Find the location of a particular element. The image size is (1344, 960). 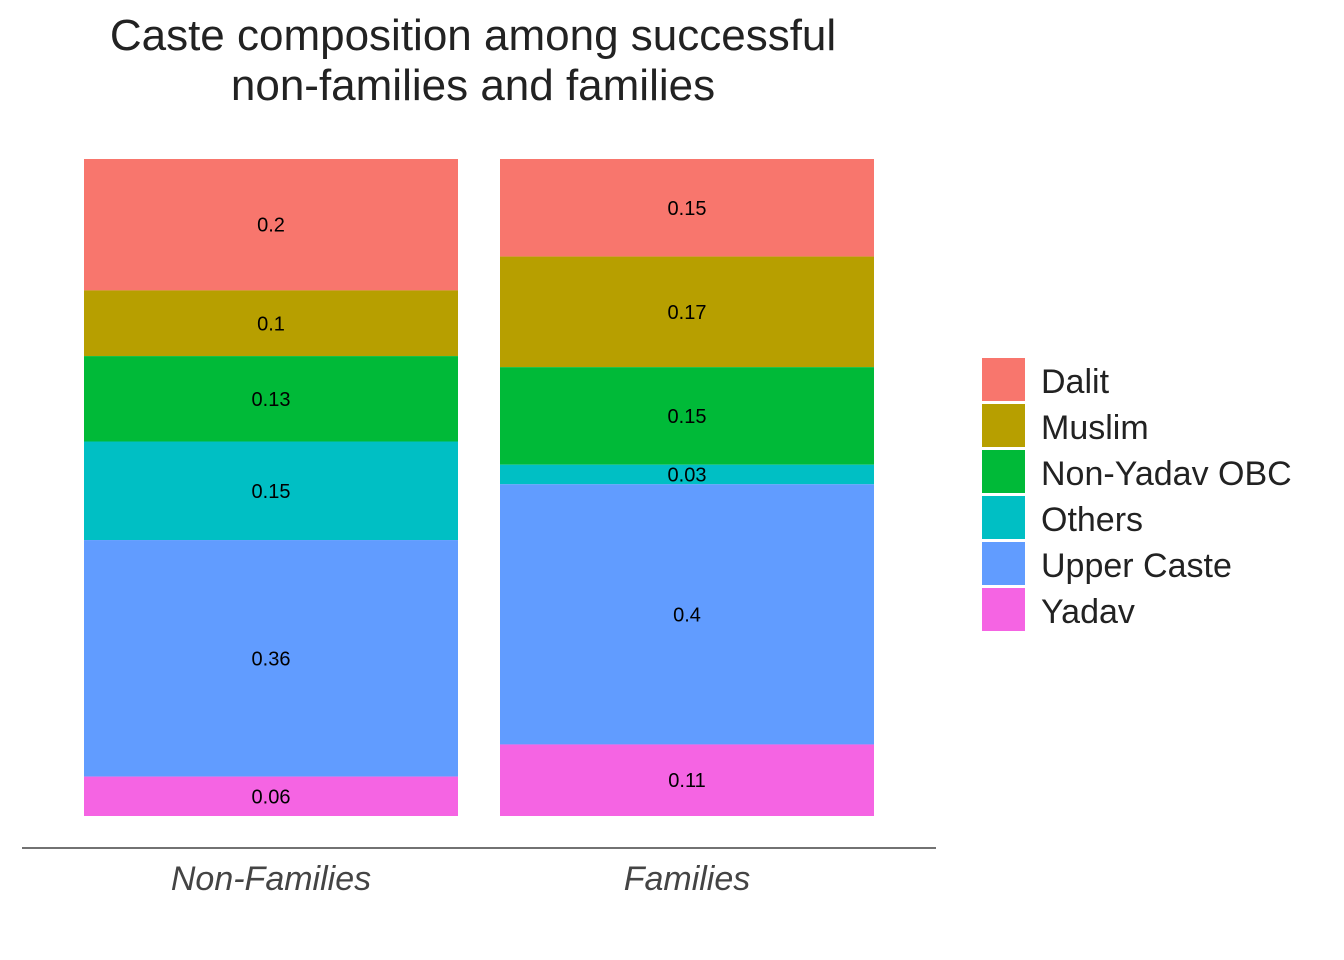

x-axis-labels: Non-Families Families is located at coordinates (460, 879).